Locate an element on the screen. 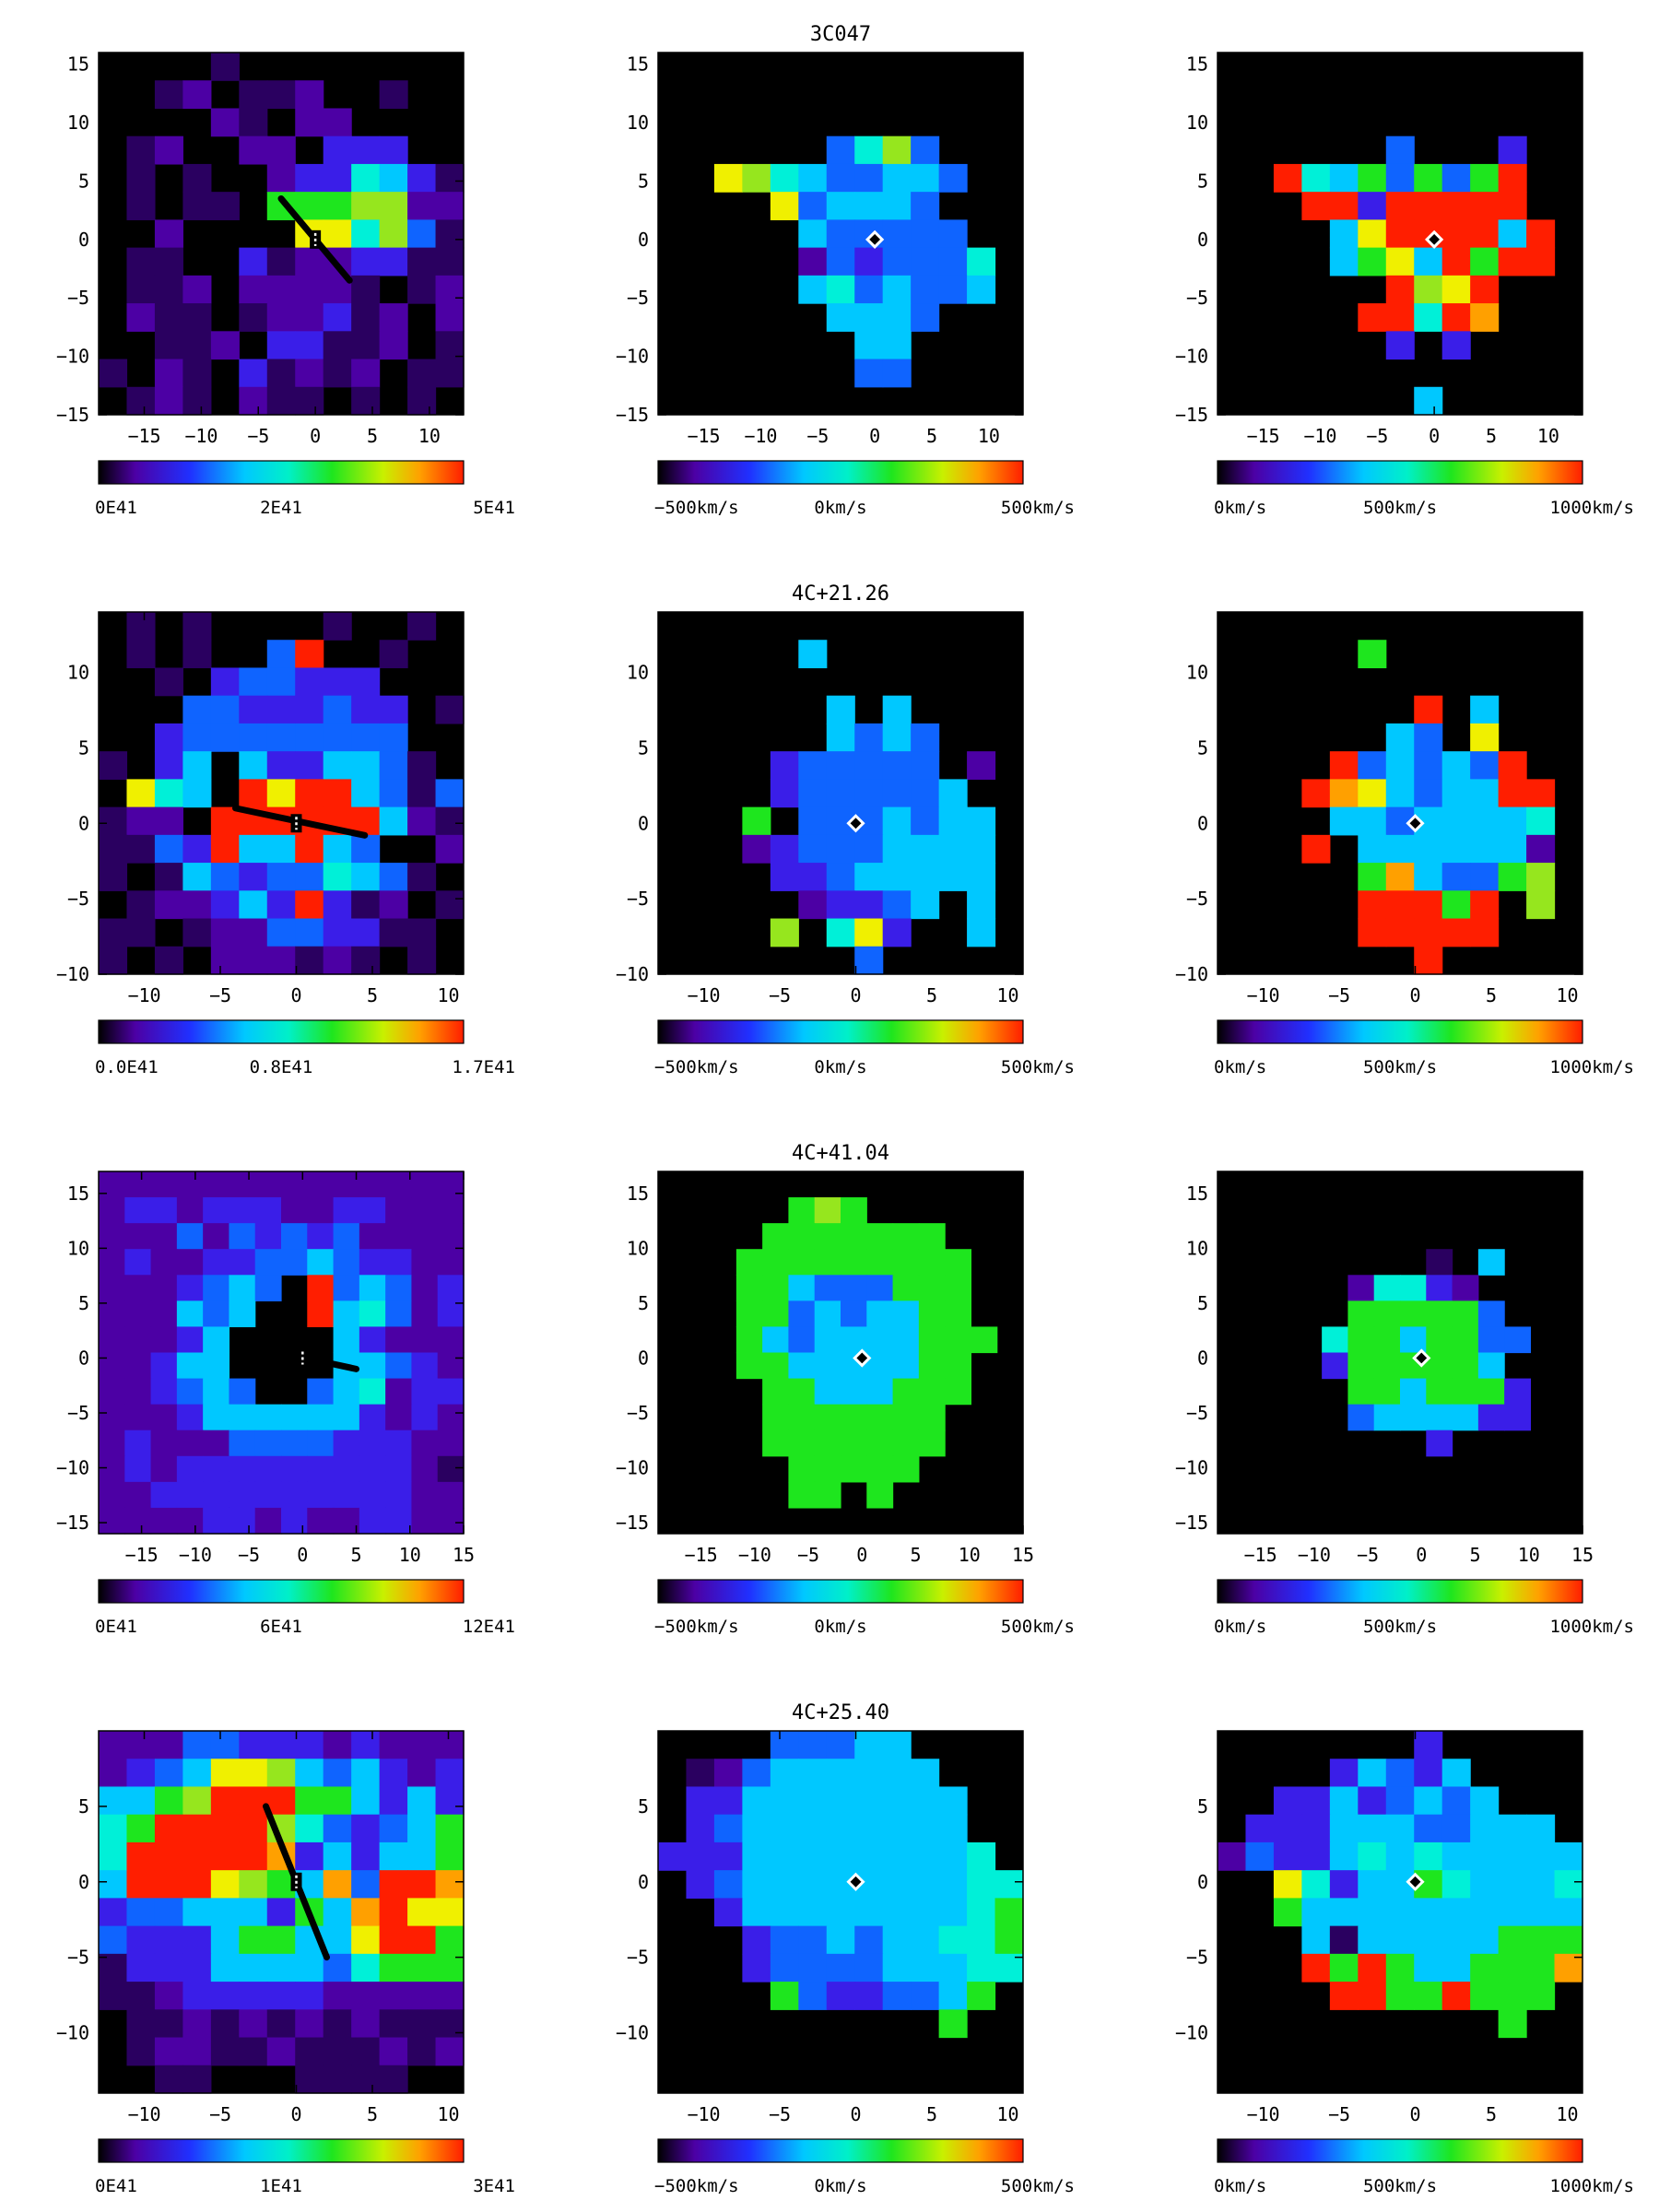  colorbar-label: 0.8E41 is located at coordinates (281, 1067).